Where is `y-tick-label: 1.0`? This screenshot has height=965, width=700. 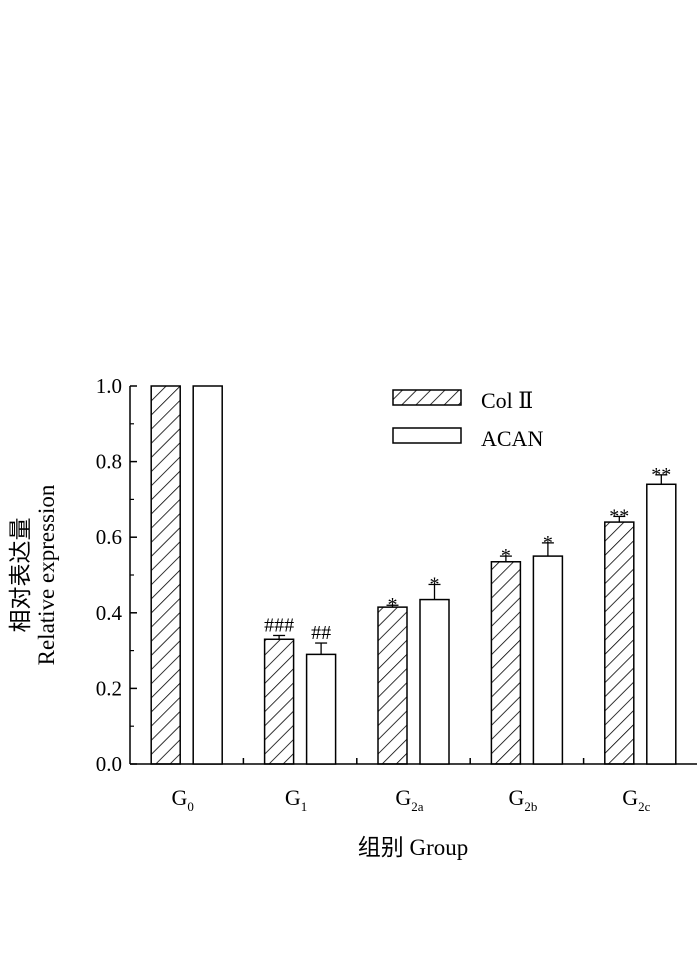
y-tick-label: 1.0 is located at coordinates (109, 386).